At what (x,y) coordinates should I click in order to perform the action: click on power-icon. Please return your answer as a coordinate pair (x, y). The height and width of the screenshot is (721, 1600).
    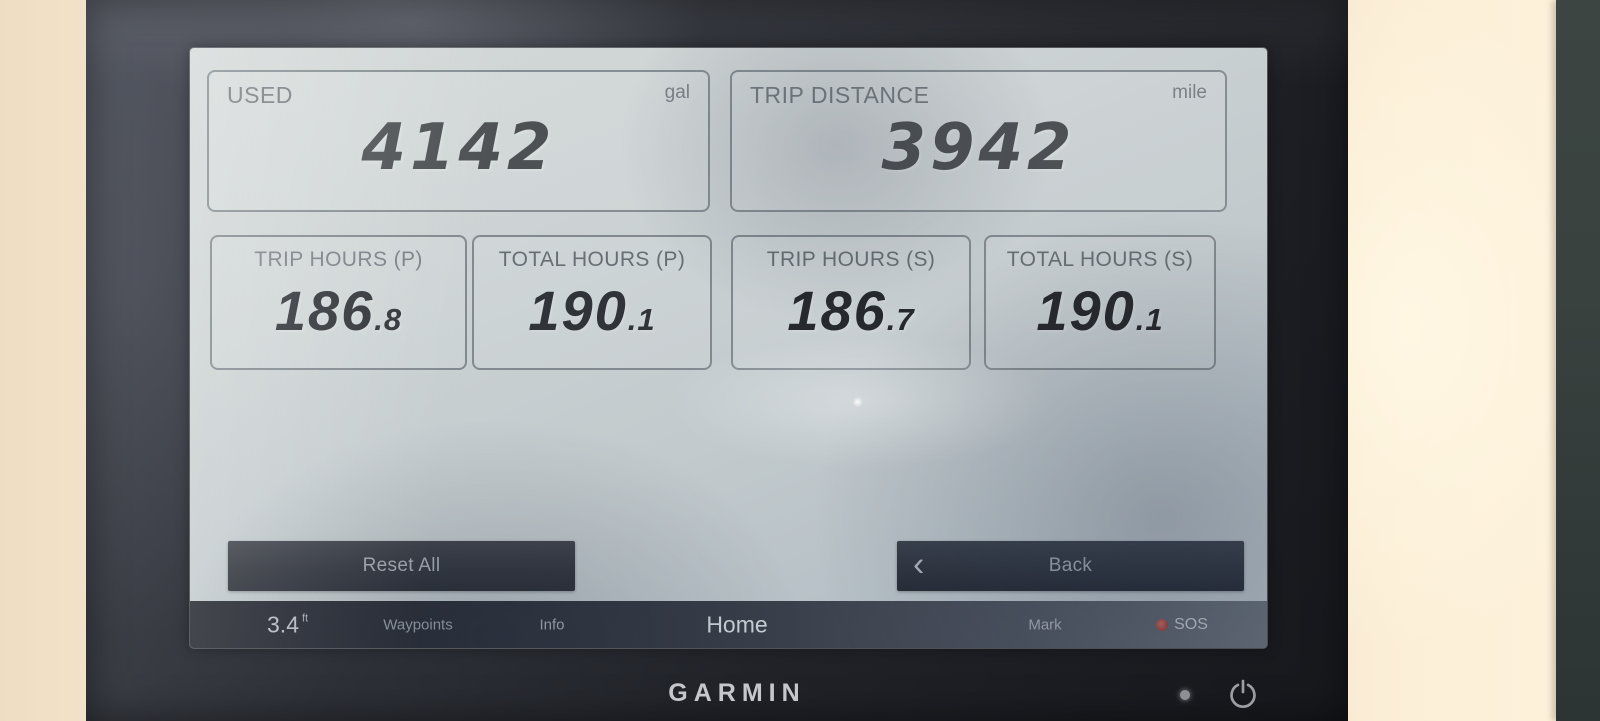
    Looking at the image, I should click on (1243, 694).